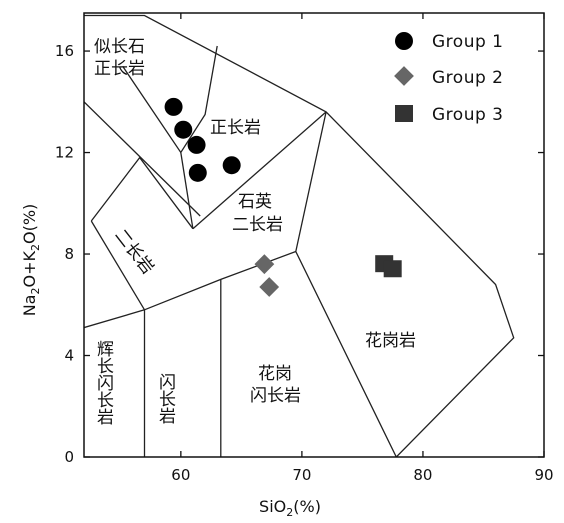  Describe the element at coordinates (165, 398) in the screenshot. I see `field-label-diorite: 闪长岩` at that location.